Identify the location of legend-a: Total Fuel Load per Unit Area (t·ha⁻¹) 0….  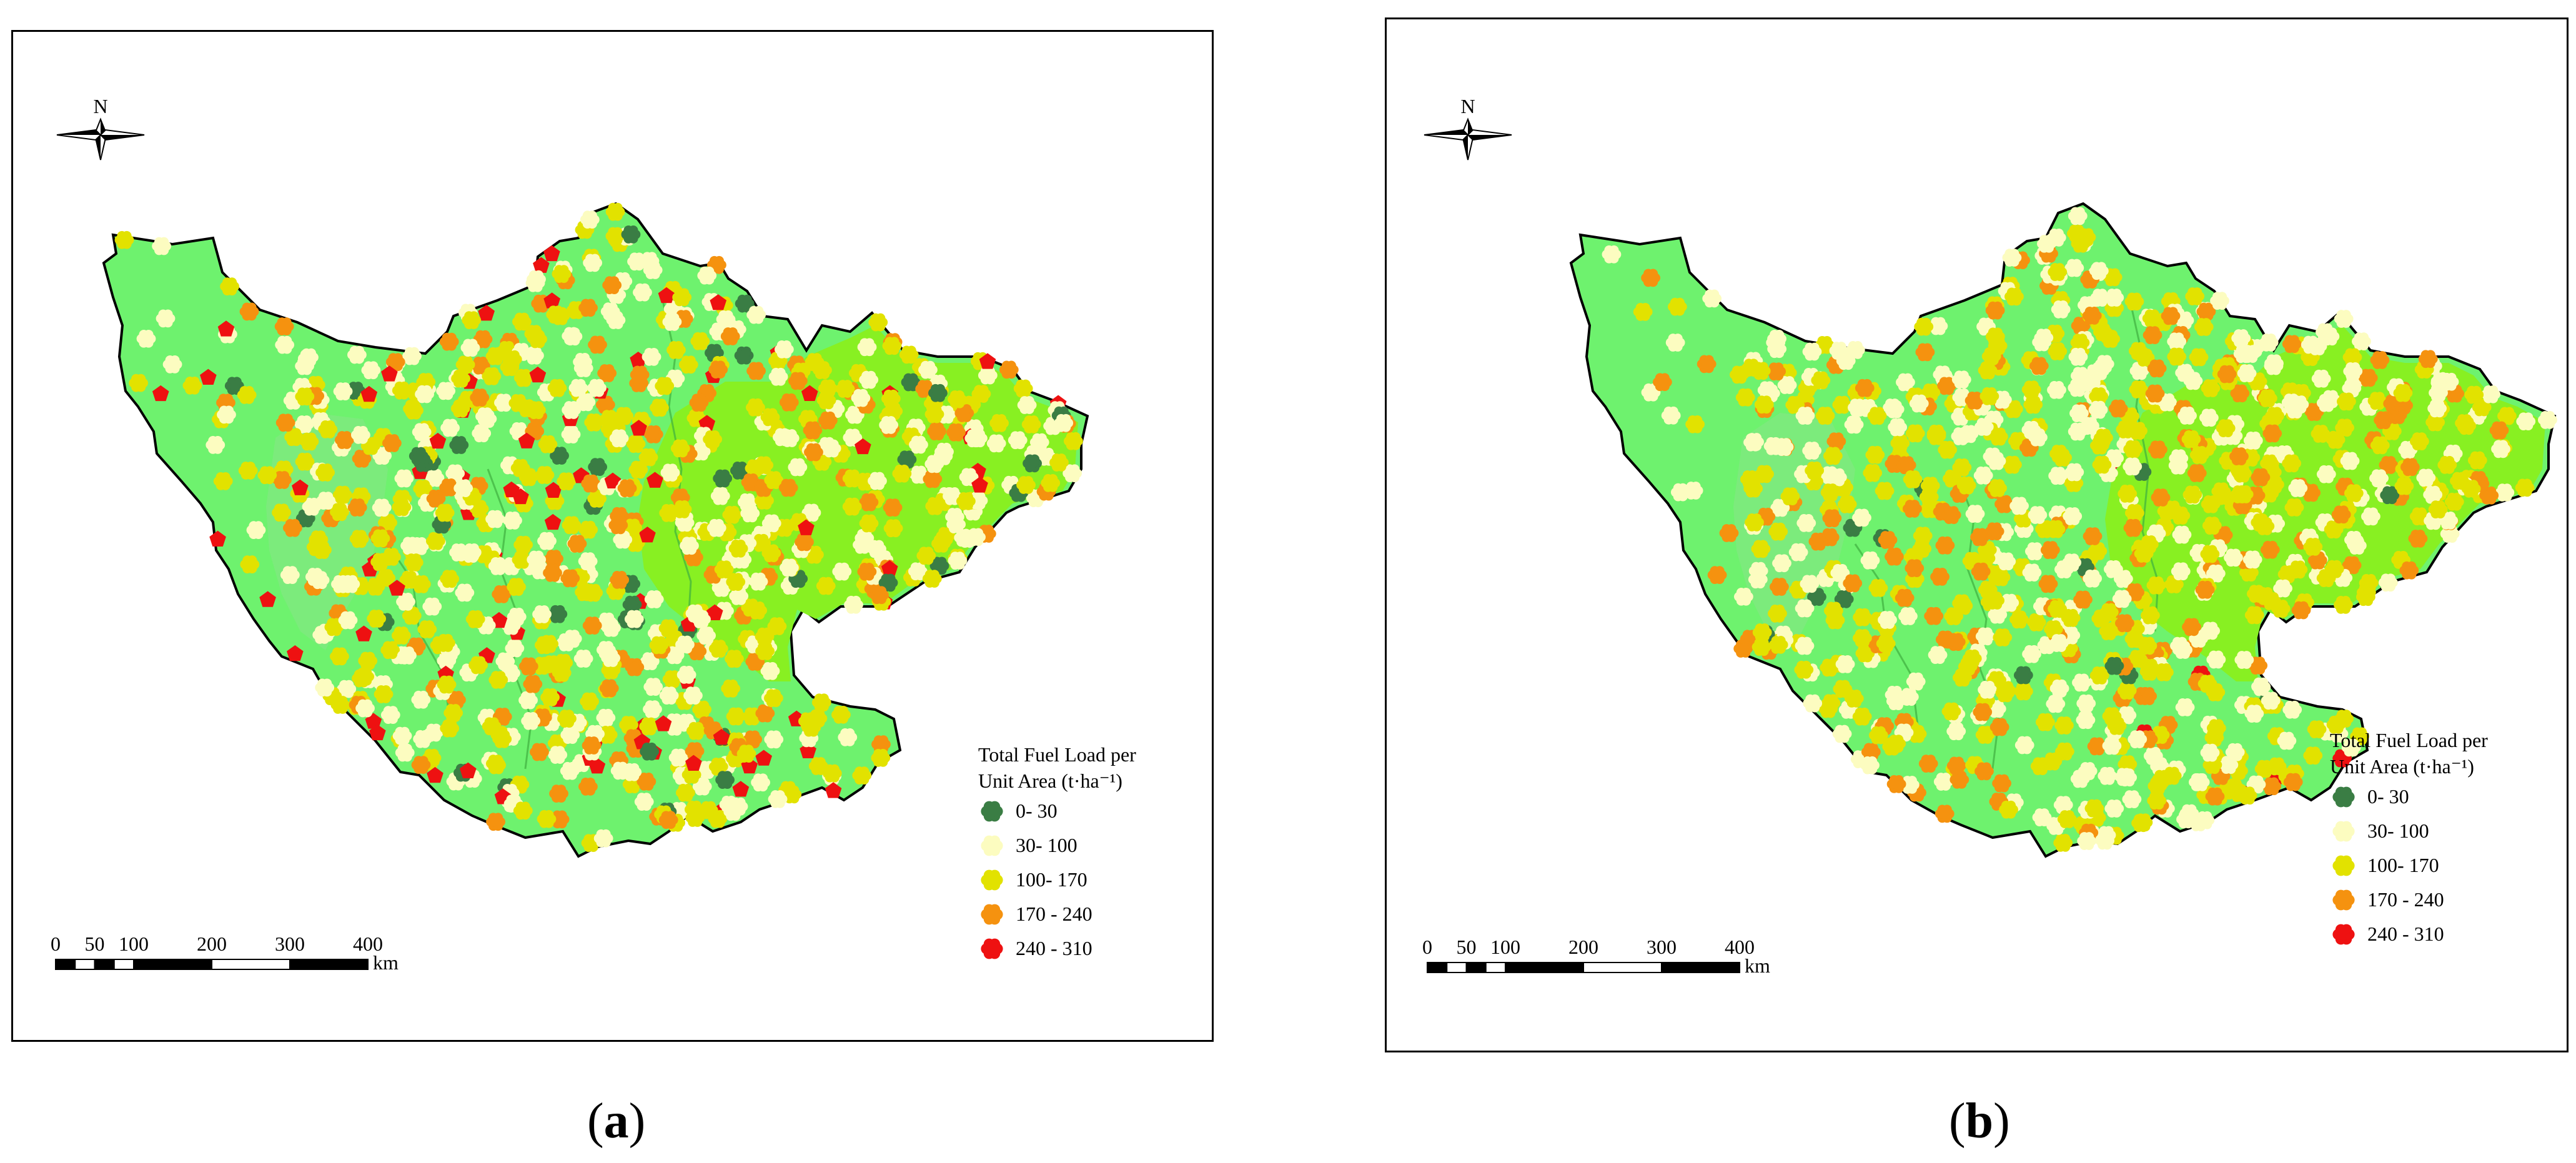
(1057, 851).